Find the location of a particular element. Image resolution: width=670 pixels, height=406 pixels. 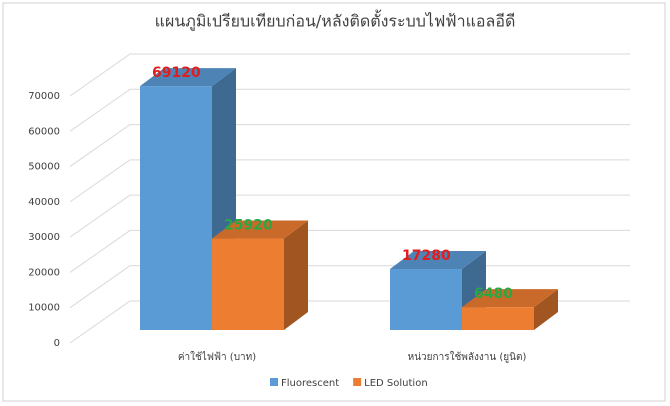

data-label: 17280 is located at coordinates (426, 256).